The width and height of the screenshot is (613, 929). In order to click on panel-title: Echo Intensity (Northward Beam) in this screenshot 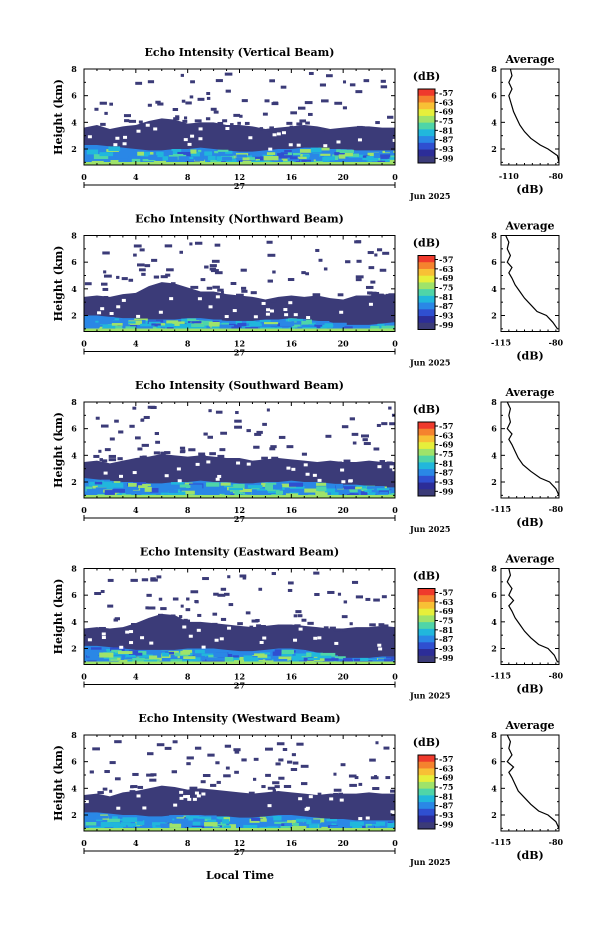, I will do `click(239, 219)`.